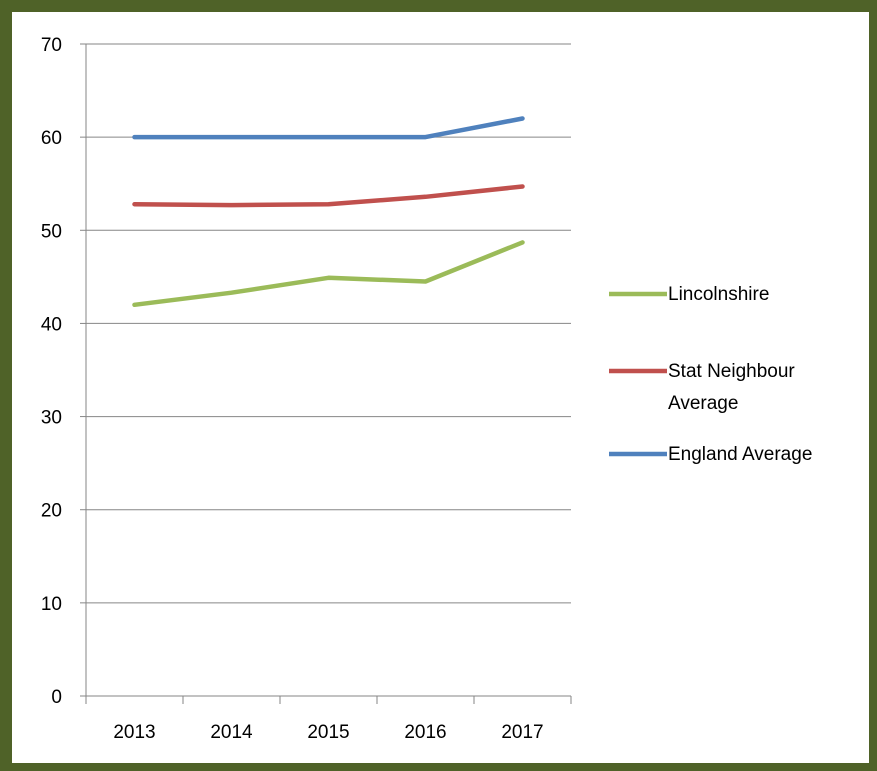 The height and width of the screenshot is (771, 877). Describe the element at coordinates (51, 138) in the screenshot. I see `y-tick-label: 60` at that location.